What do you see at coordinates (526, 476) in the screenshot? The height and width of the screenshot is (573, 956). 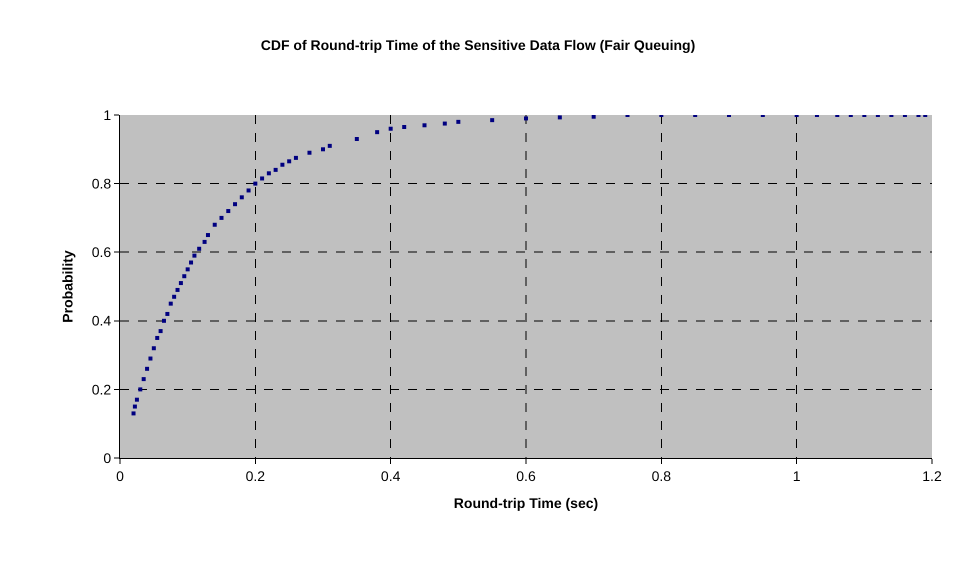 I see `x-tick-label: 0.6` at bounding box center [526, 476].